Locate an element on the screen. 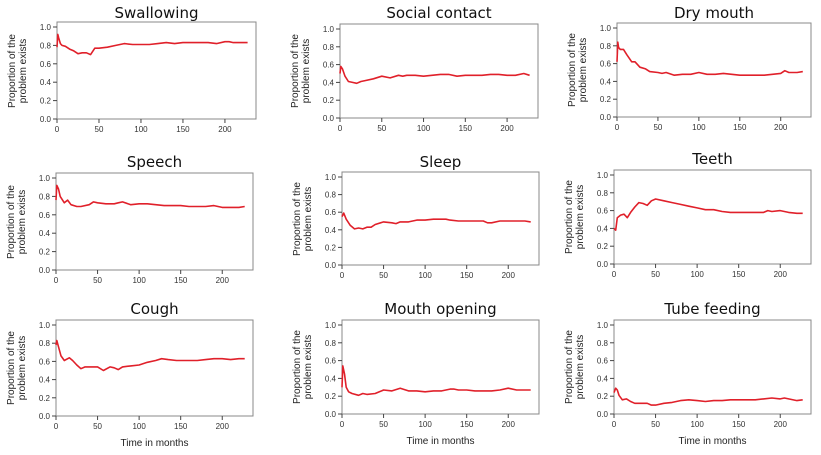  chart-title: Swallowing is located at coordinates (156, 13).